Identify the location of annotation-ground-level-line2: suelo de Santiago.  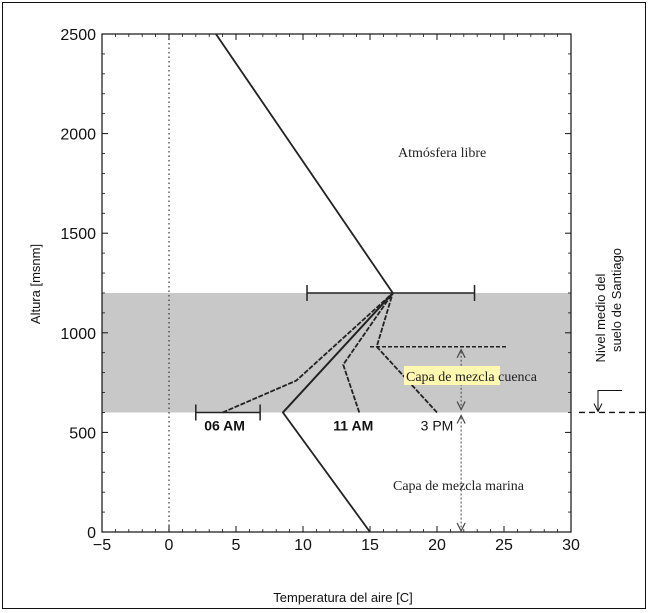
(616, 300).